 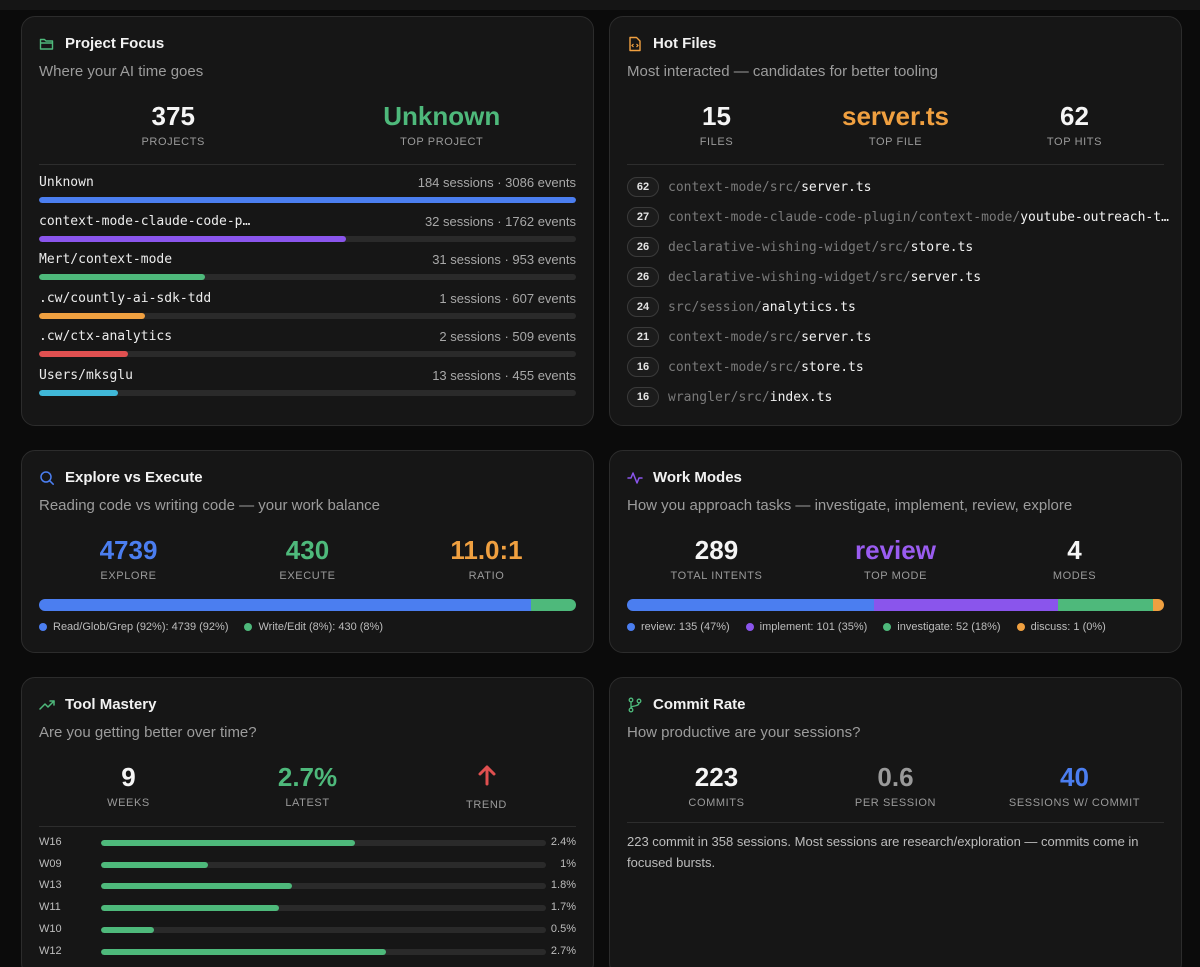 I want to click on stat-value: 0.6, so click(x=895, y=777).